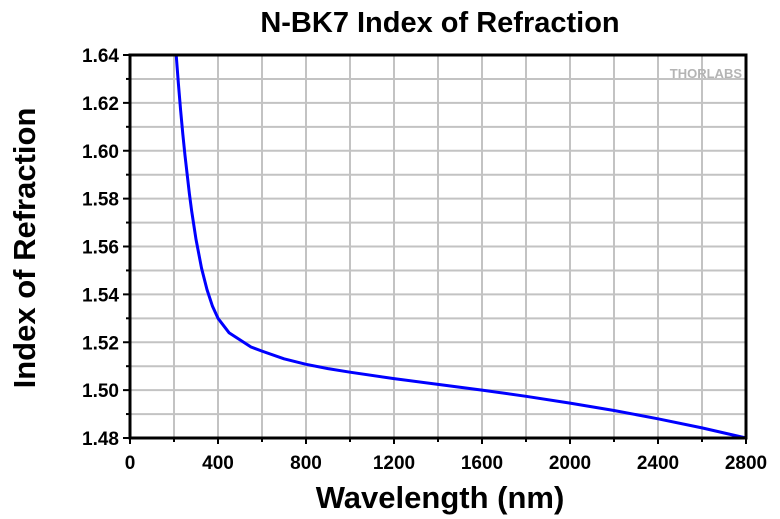 The image size is (780, 519). Describe the element at coordinates (706, 73) in the screenshot. I see `thorlabs-watermark: THORLABS` at that location.